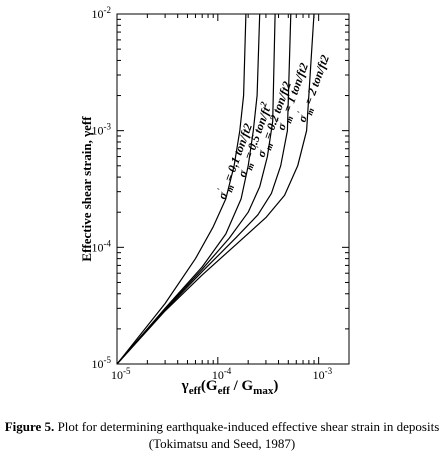 Image resolution: width=444 pixels, height=464 pixels. What do you see at coordinates (228, 371) in the screenshot?
I see `x-tick-label-exponent: -4` at bounding box center [228, 371].